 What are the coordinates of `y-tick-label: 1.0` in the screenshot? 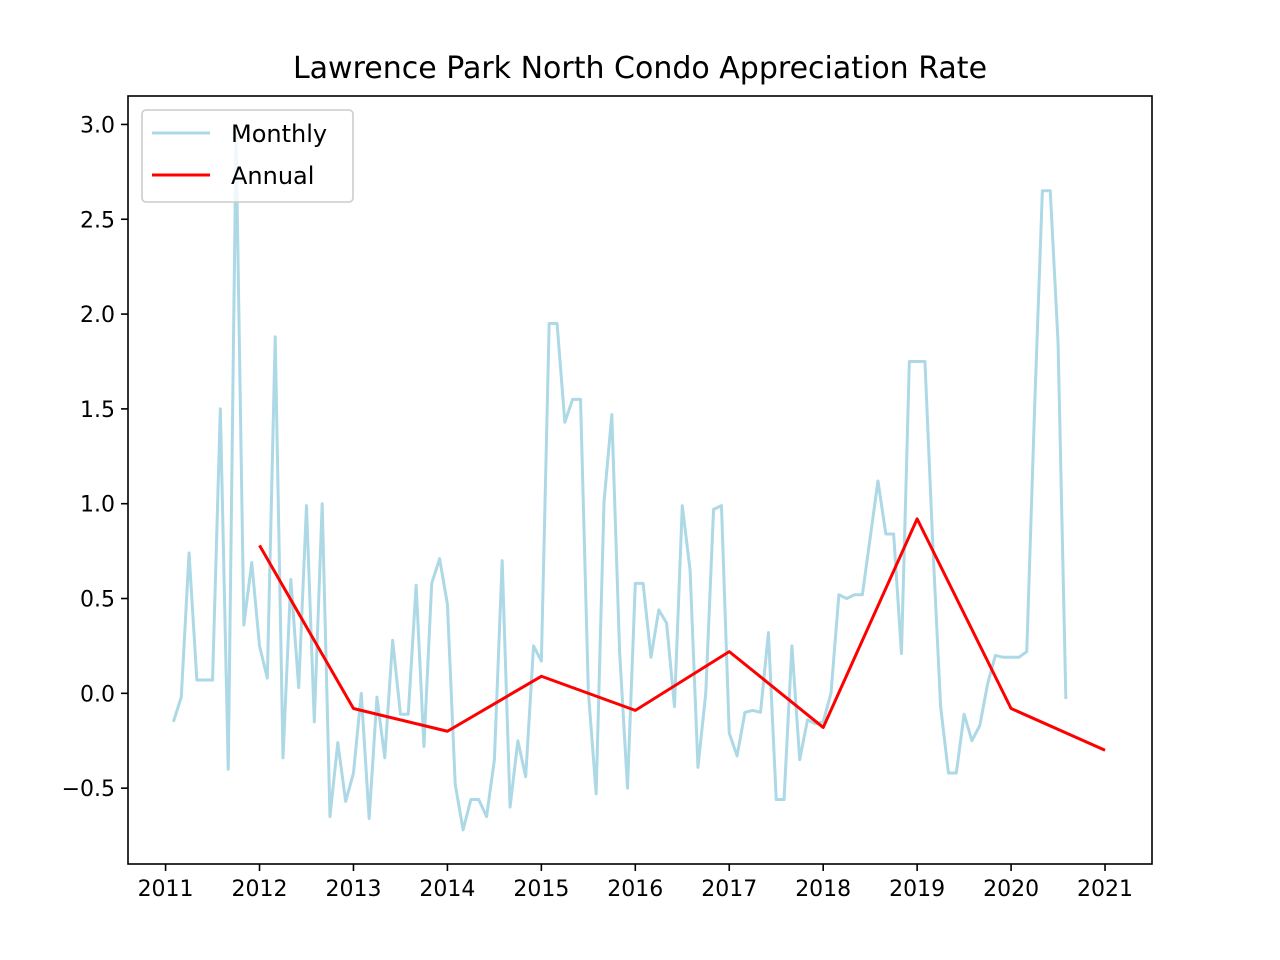 It's located at (97, 505).